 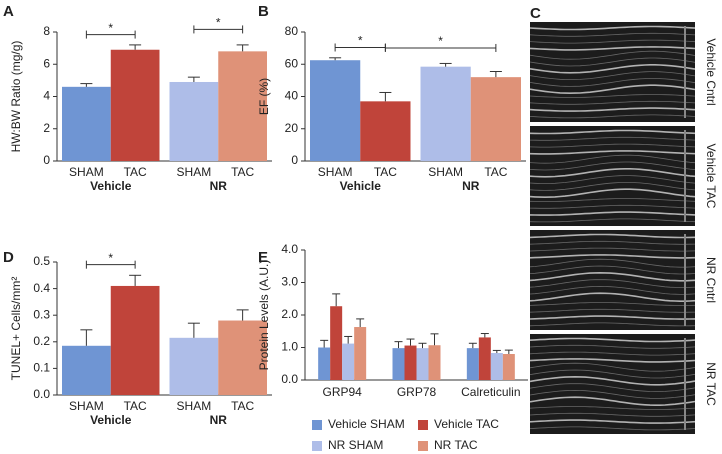 What do you see at coordinates (16, 97) in the screenshot?
I see `y-axis-label: HW:BW Ratio (mg/g)` at bounding box center [16, 97].